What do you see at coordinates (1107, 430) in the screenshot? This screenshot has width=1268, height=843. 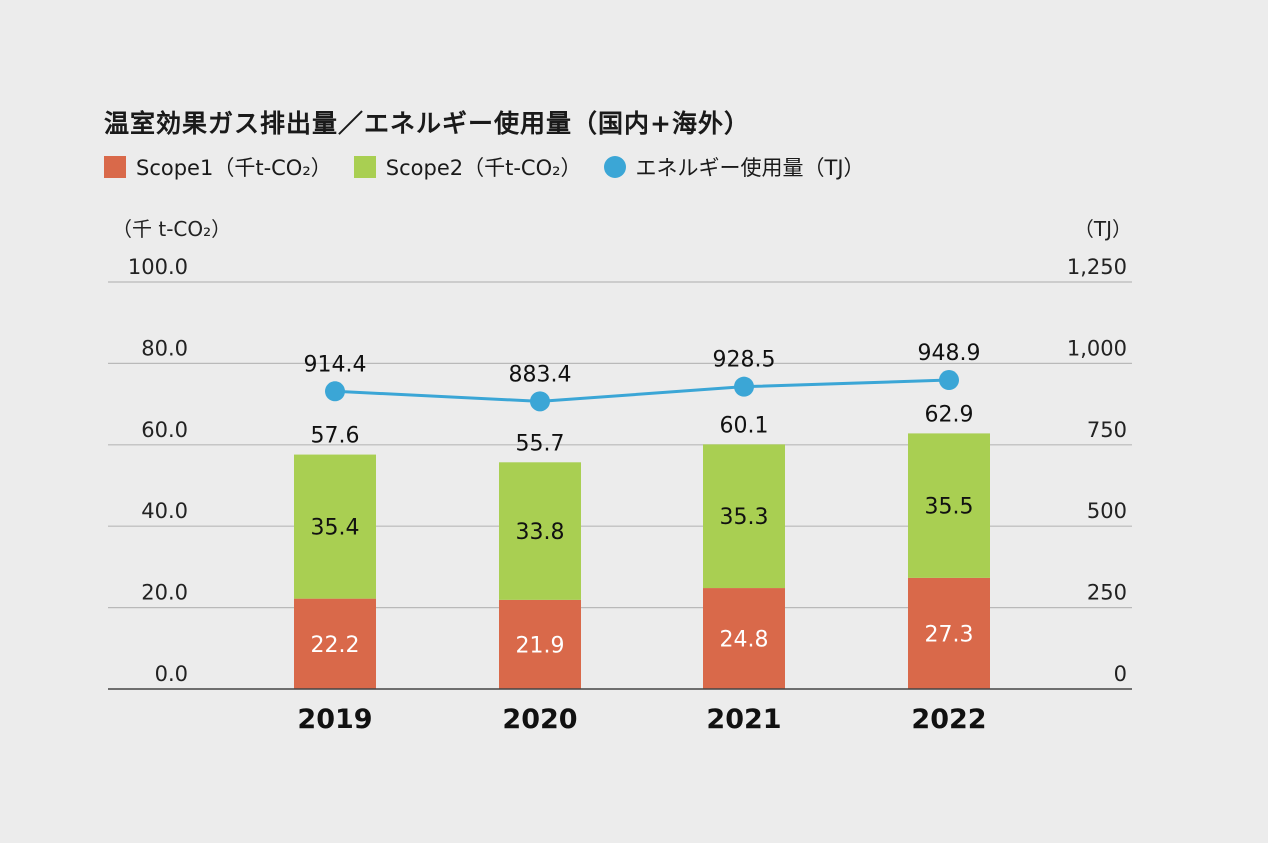 I see `y-tick-label-right: 750` at bounding box center [1107, 430].